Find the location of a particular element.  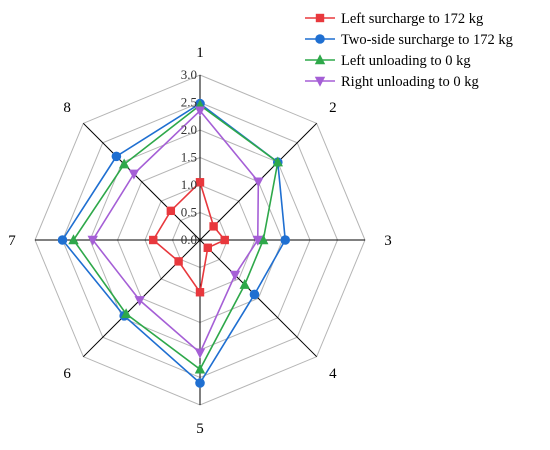

r-tick-label: 1.5 is located at coordinates (189, 157).